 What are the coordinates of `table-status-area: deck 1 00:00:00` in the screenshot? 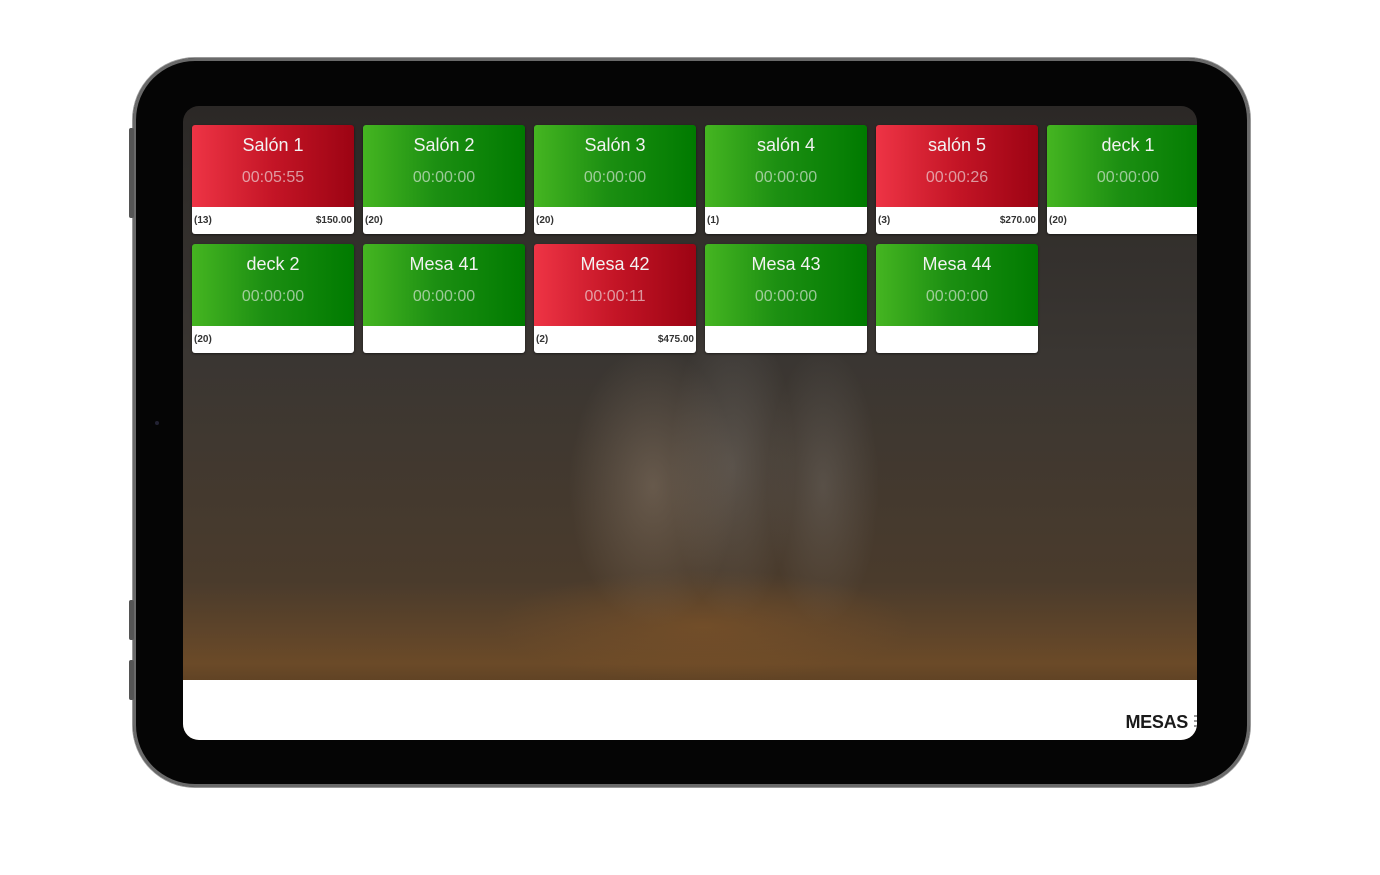 It's located at (1122, 166).